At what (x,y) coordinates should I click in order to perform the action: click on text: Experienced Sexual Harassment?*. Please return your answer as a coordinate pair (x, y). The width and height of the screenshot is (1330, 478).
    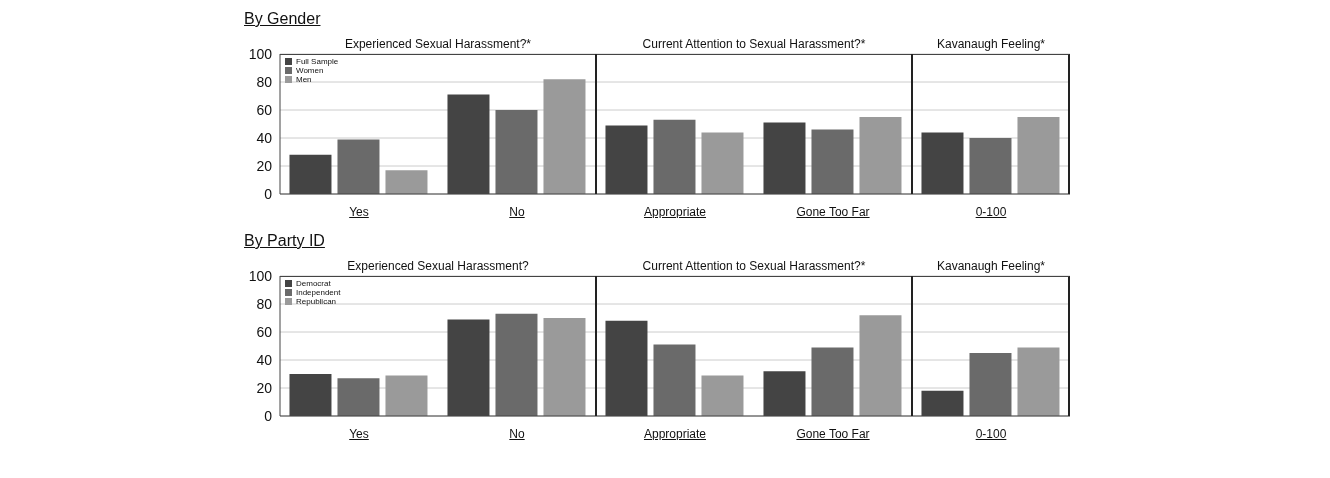
    Looking at the image, I should click on (438, 44).